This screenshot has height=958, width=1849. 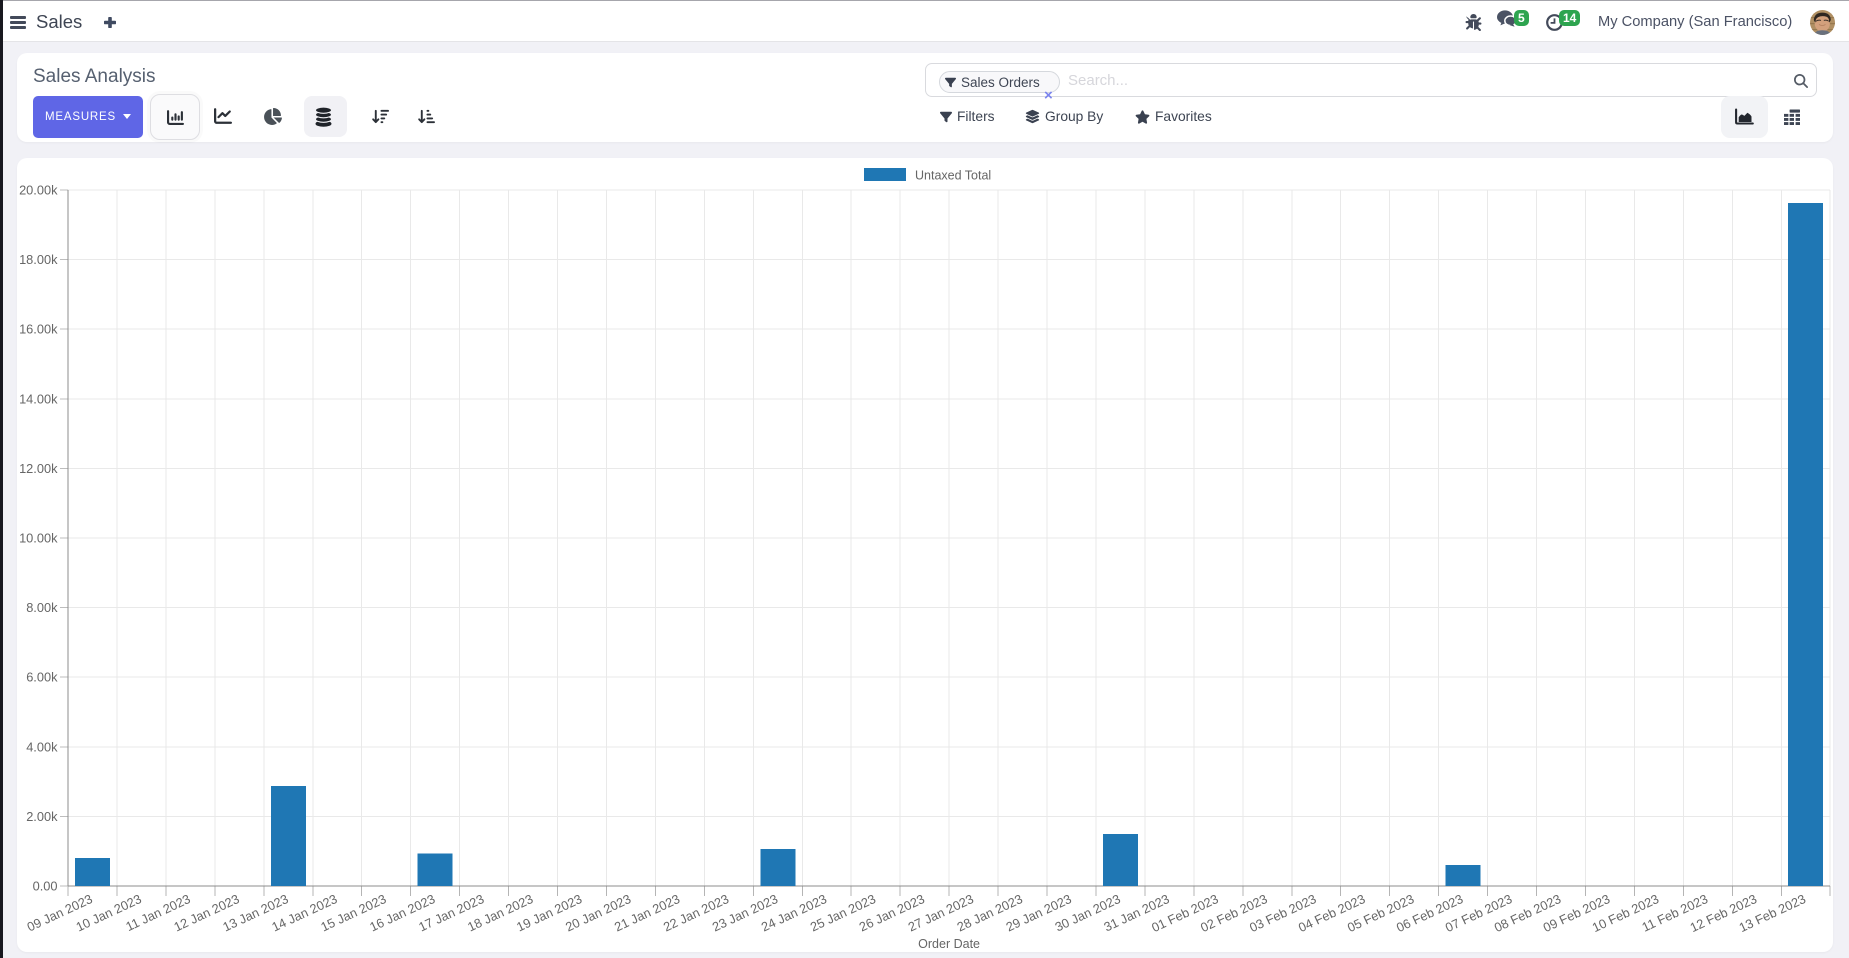 What do you see at coordinates (45, 886) in the screenshot?
I see `svg-text: 0.00` at bounding box center [45, 886].